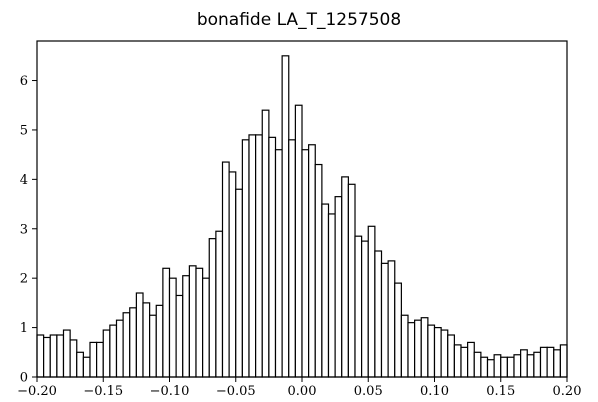 The width and height of the screenshot is (598, 402). Describe the element at coordinates (37, 391) in the screenshot. I see `x-tick-label: −0.20` at that location.